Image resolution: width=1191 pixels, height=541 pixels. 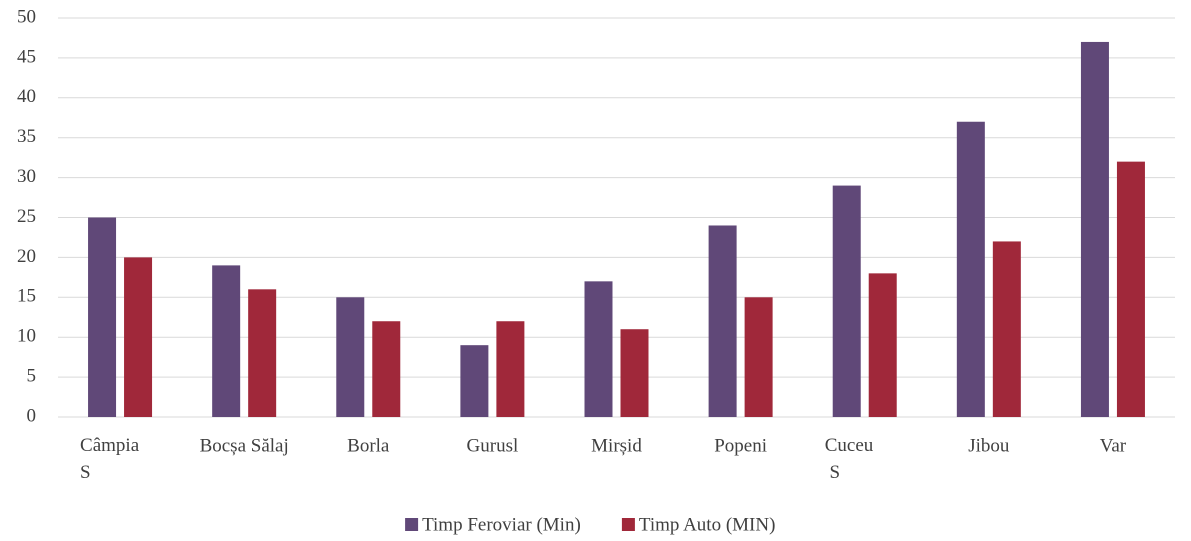 I want to click on y-tick-label: 25, so click(x=26, y=216).